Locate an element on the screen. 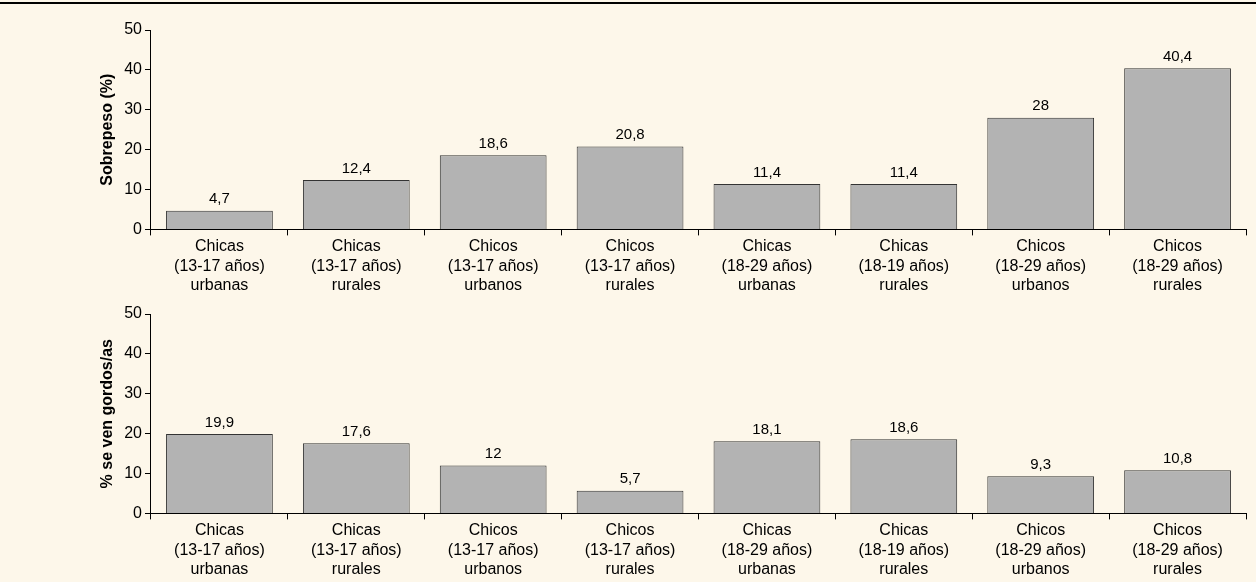  data-label: 18,1 is located at coordinates (767, 428).